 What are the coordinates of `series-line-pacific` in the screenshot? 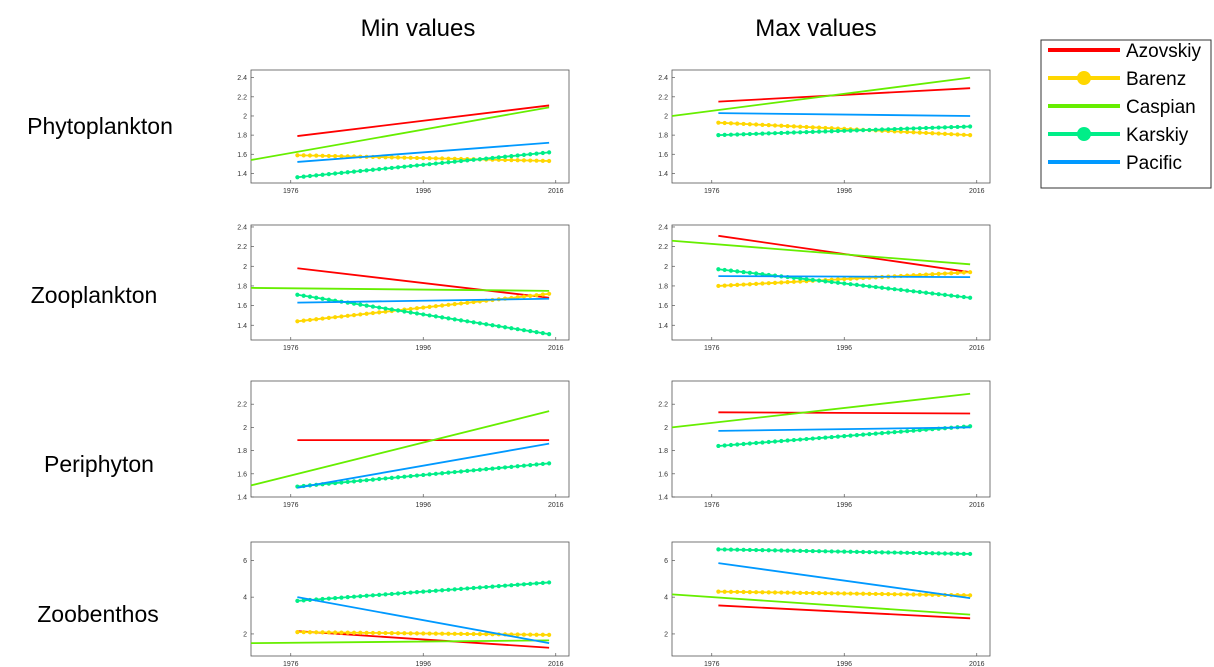 It's located at (844, 276).